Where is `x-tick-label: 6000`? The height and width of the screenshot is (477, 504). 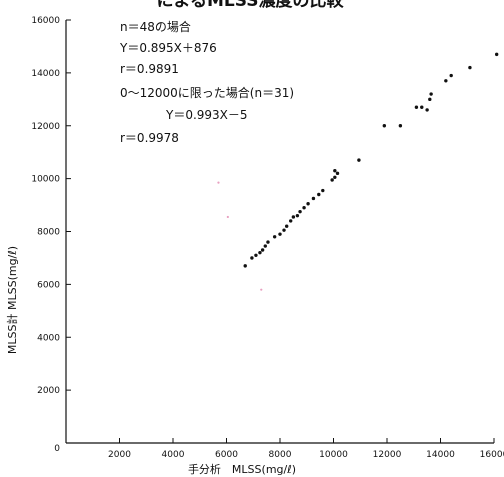 x-tick-label: 6000 is located at coordinates (226, 455).